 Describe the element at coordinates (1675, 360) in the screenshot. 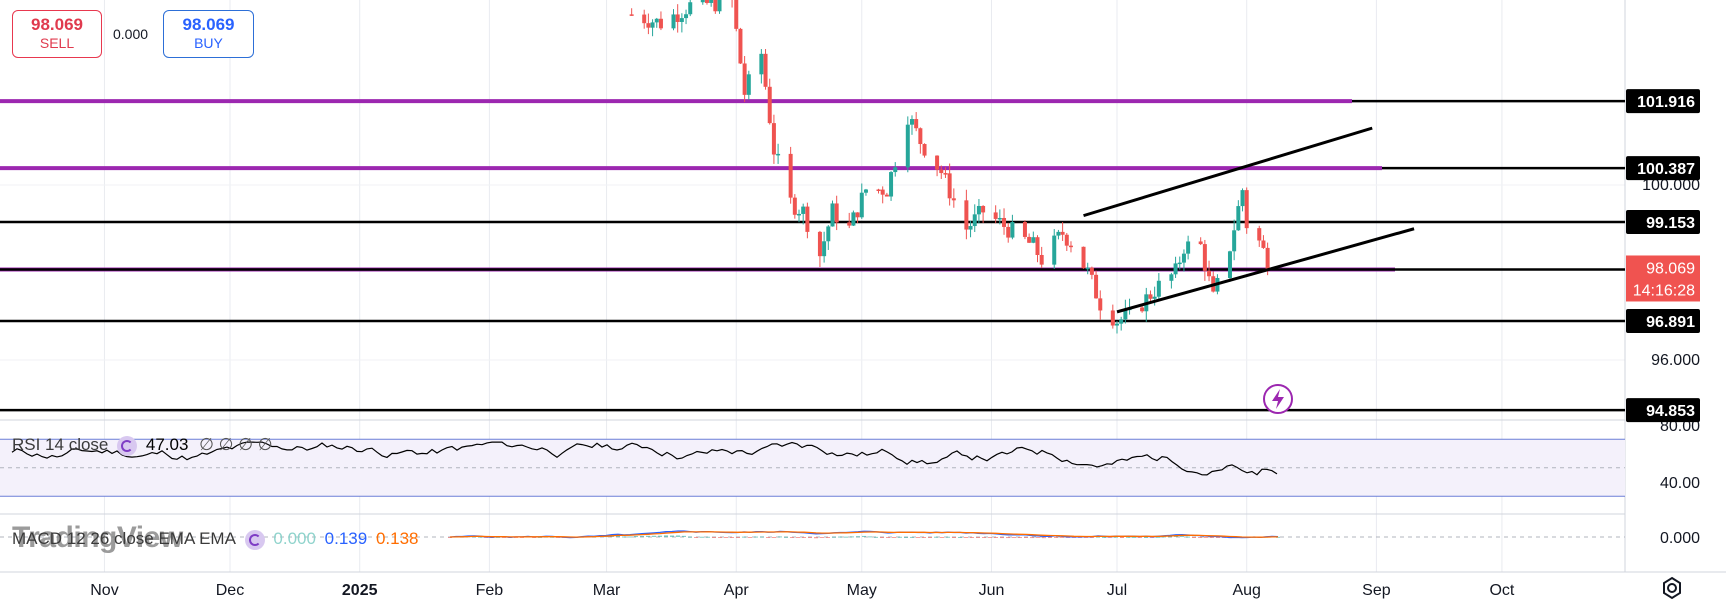

I see `price-tick-label: 96.000` at that location.